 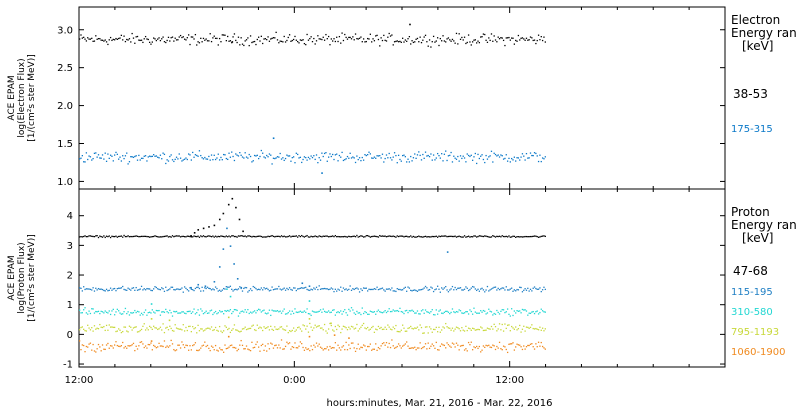 I want to click on proton-legend-entry: 310-580, so click(x=752, y=312).